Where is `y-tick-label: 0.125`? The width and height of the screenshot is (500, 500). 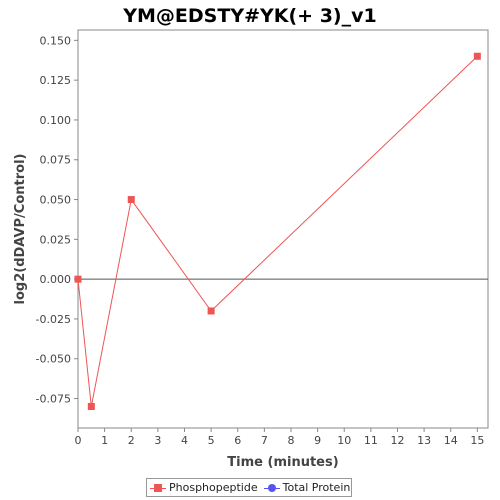
y-tick-label: 0.125 is located at coordinates (56, 80).